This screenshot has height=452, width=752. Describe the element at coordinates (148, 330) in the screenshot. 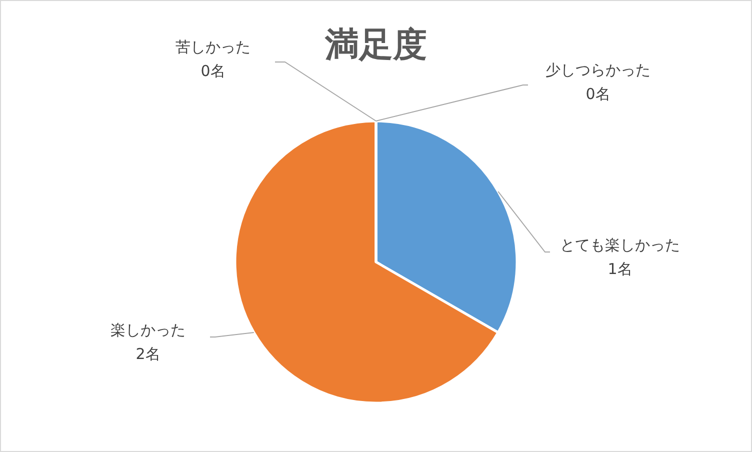

I see `slice-label: 楽しかった` at that location.